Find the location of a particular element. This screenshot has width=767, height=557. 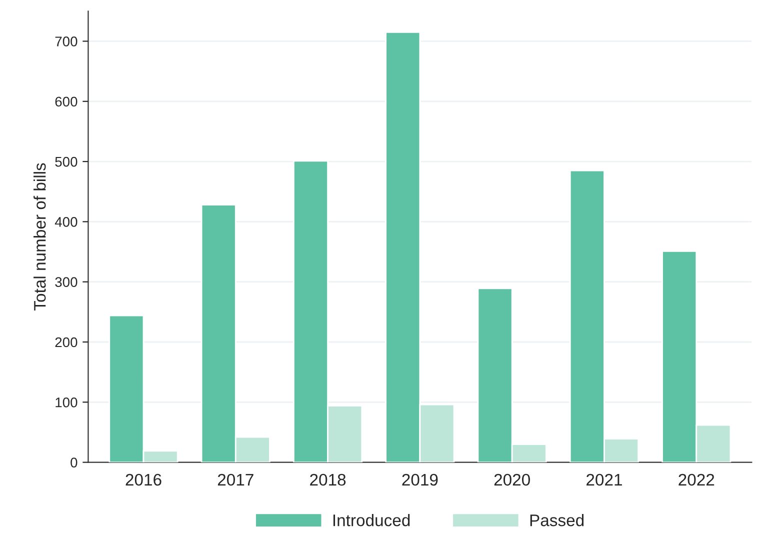

legend-label: Passed is located at coordinates (557, 520).